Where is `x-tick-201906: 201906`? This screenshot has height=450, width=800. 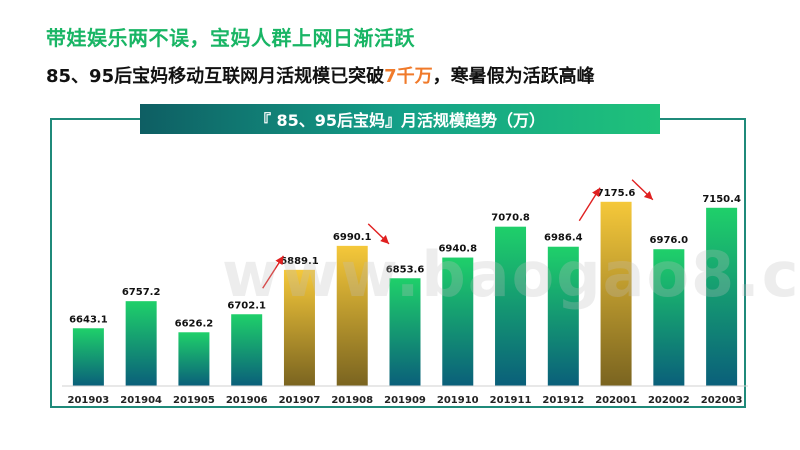 x-tick-201906: 201906 is located at coordinates (247, 400).